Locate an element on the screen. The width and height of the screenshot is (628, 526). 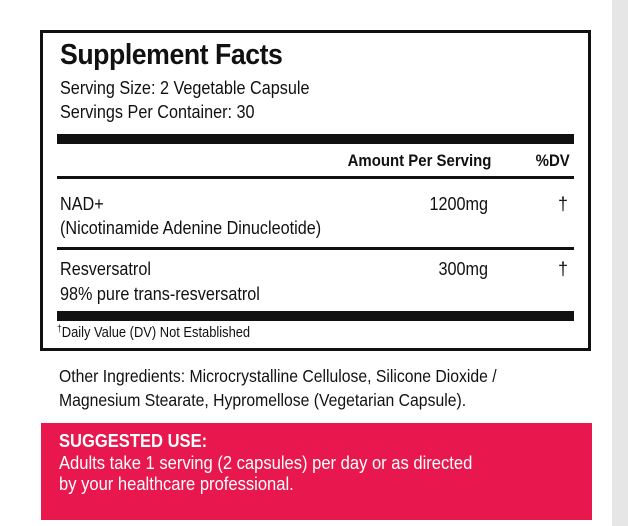
row-divider is located at coordinates (315, 248).